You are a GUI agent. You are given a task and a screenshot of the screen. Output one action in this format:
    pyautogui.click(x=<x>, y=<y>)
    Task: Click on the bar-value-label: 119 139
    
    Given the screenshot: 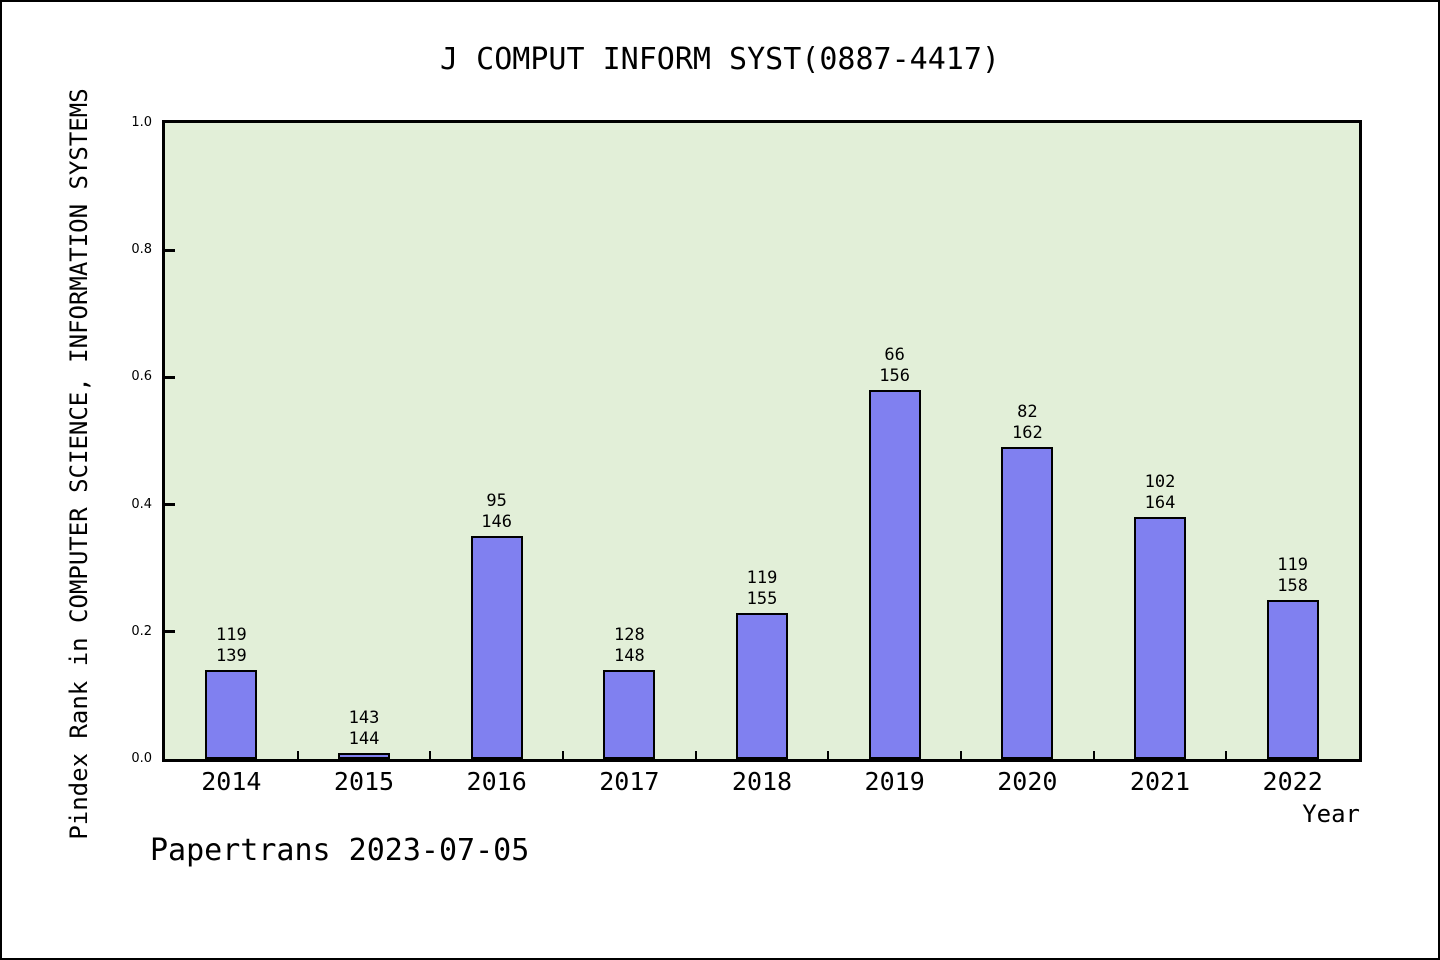 What is the action you would take?
    pyautogui.click(x=231, y=645)
    